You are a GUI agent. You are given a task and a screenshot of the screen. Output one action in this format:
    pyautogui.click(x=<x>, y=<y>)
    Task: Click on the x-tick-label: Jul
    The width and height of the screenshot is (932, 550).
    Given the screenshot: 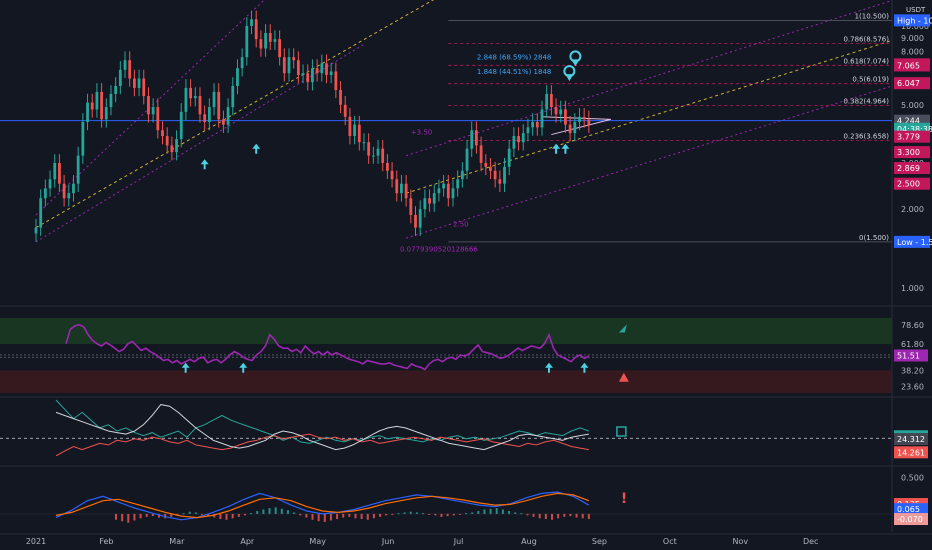 What is the action you would take?
    pyautogui.click(x=458, y=541)
    